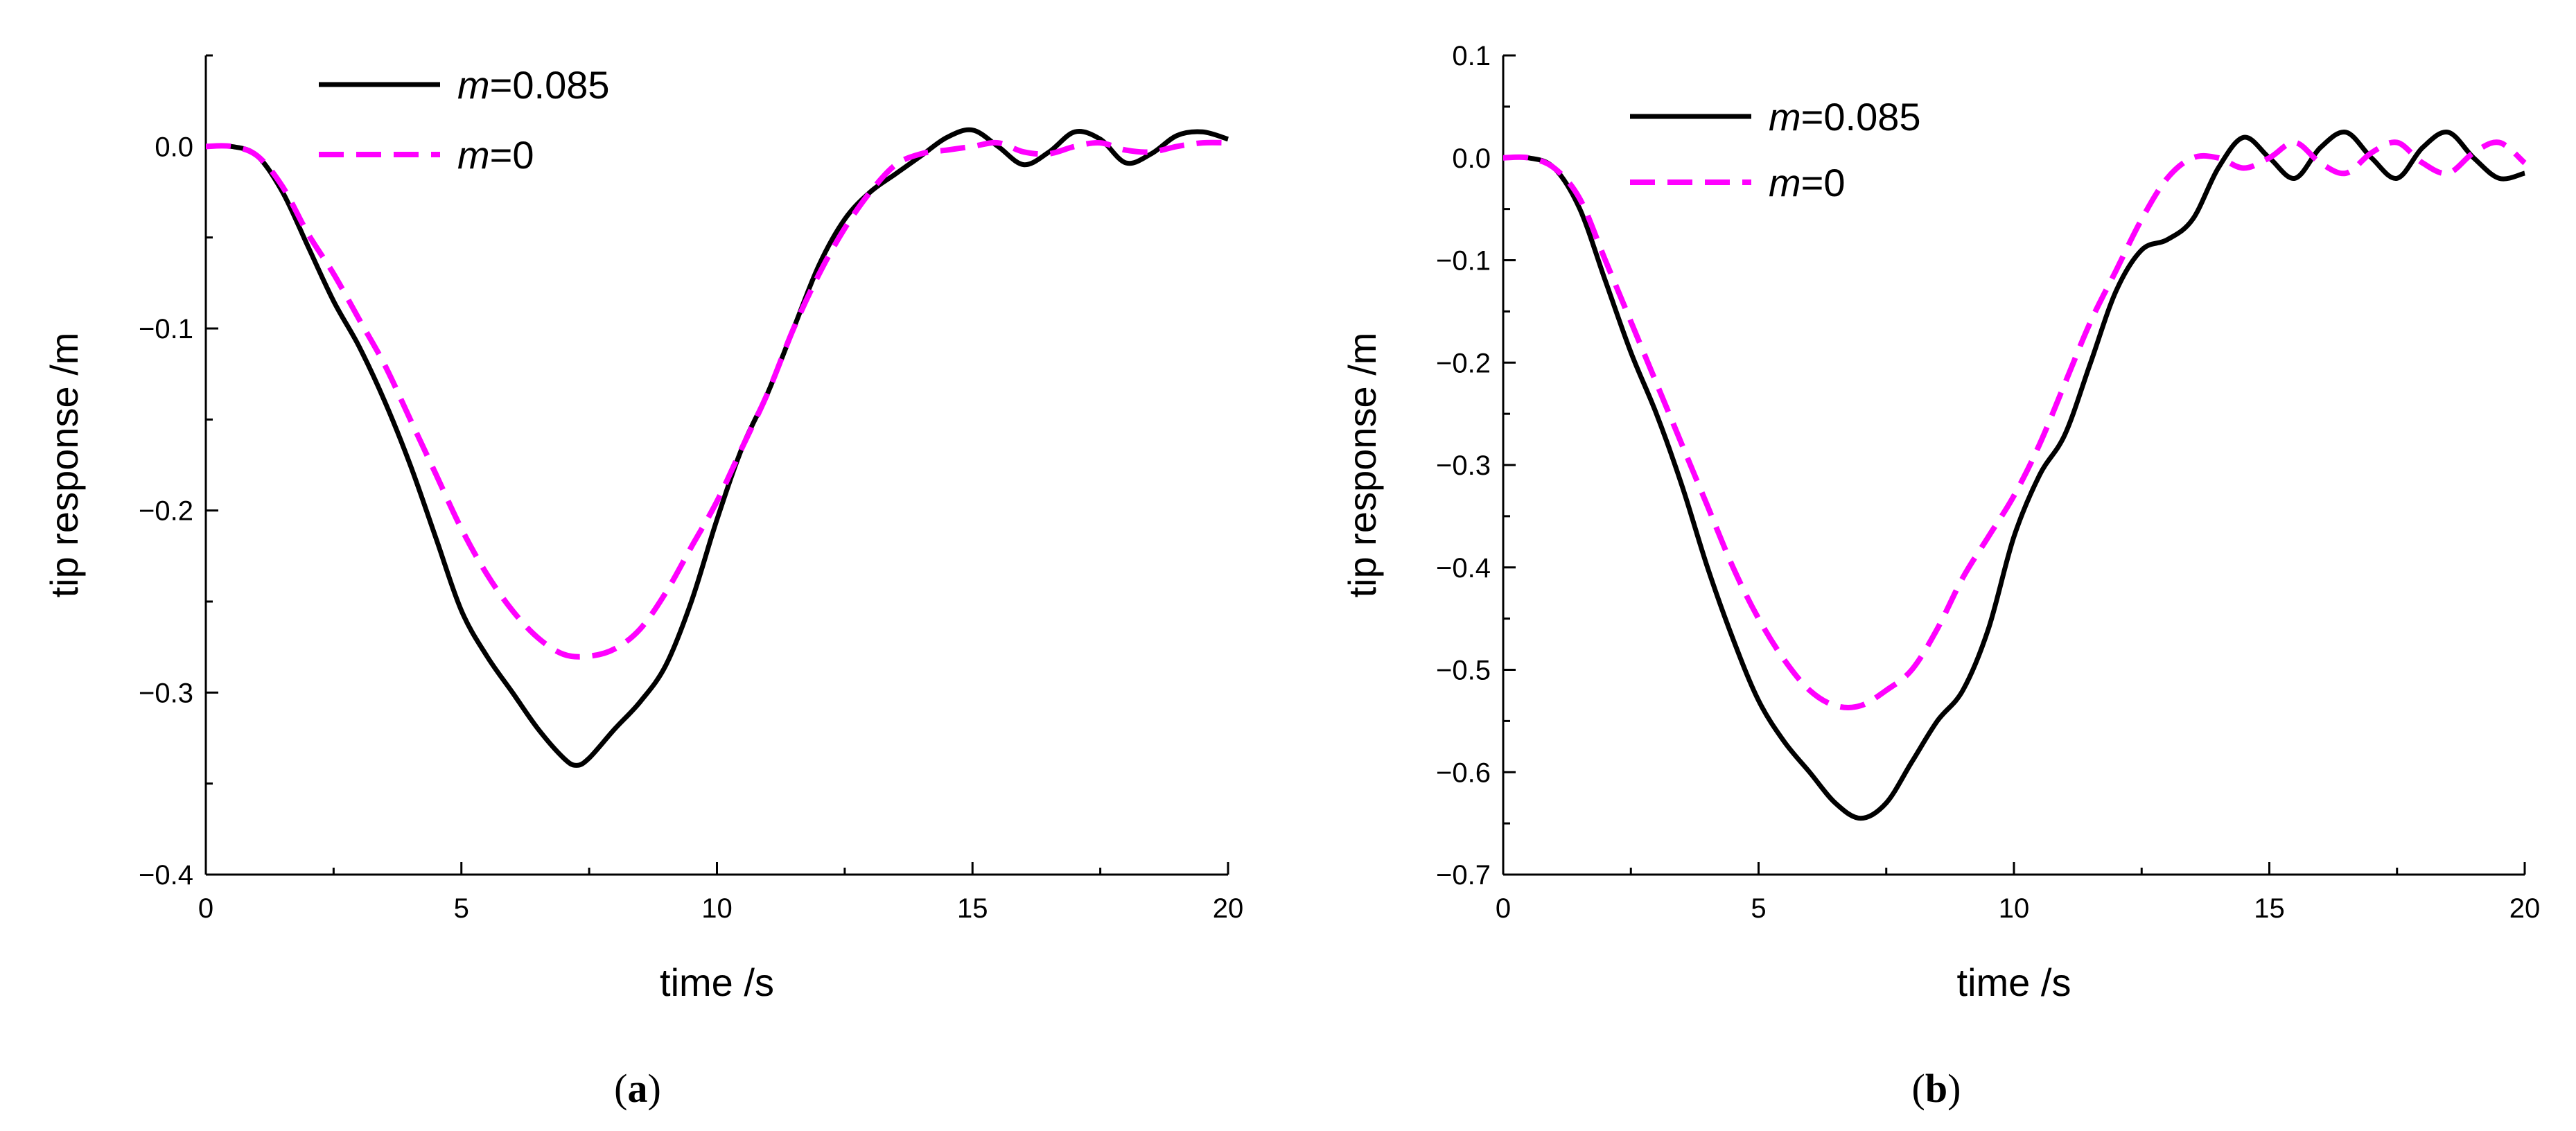 The width and height of the screenshot is (2576, 1131). I want to click on panel-caption: (a), so click(637, 1088).